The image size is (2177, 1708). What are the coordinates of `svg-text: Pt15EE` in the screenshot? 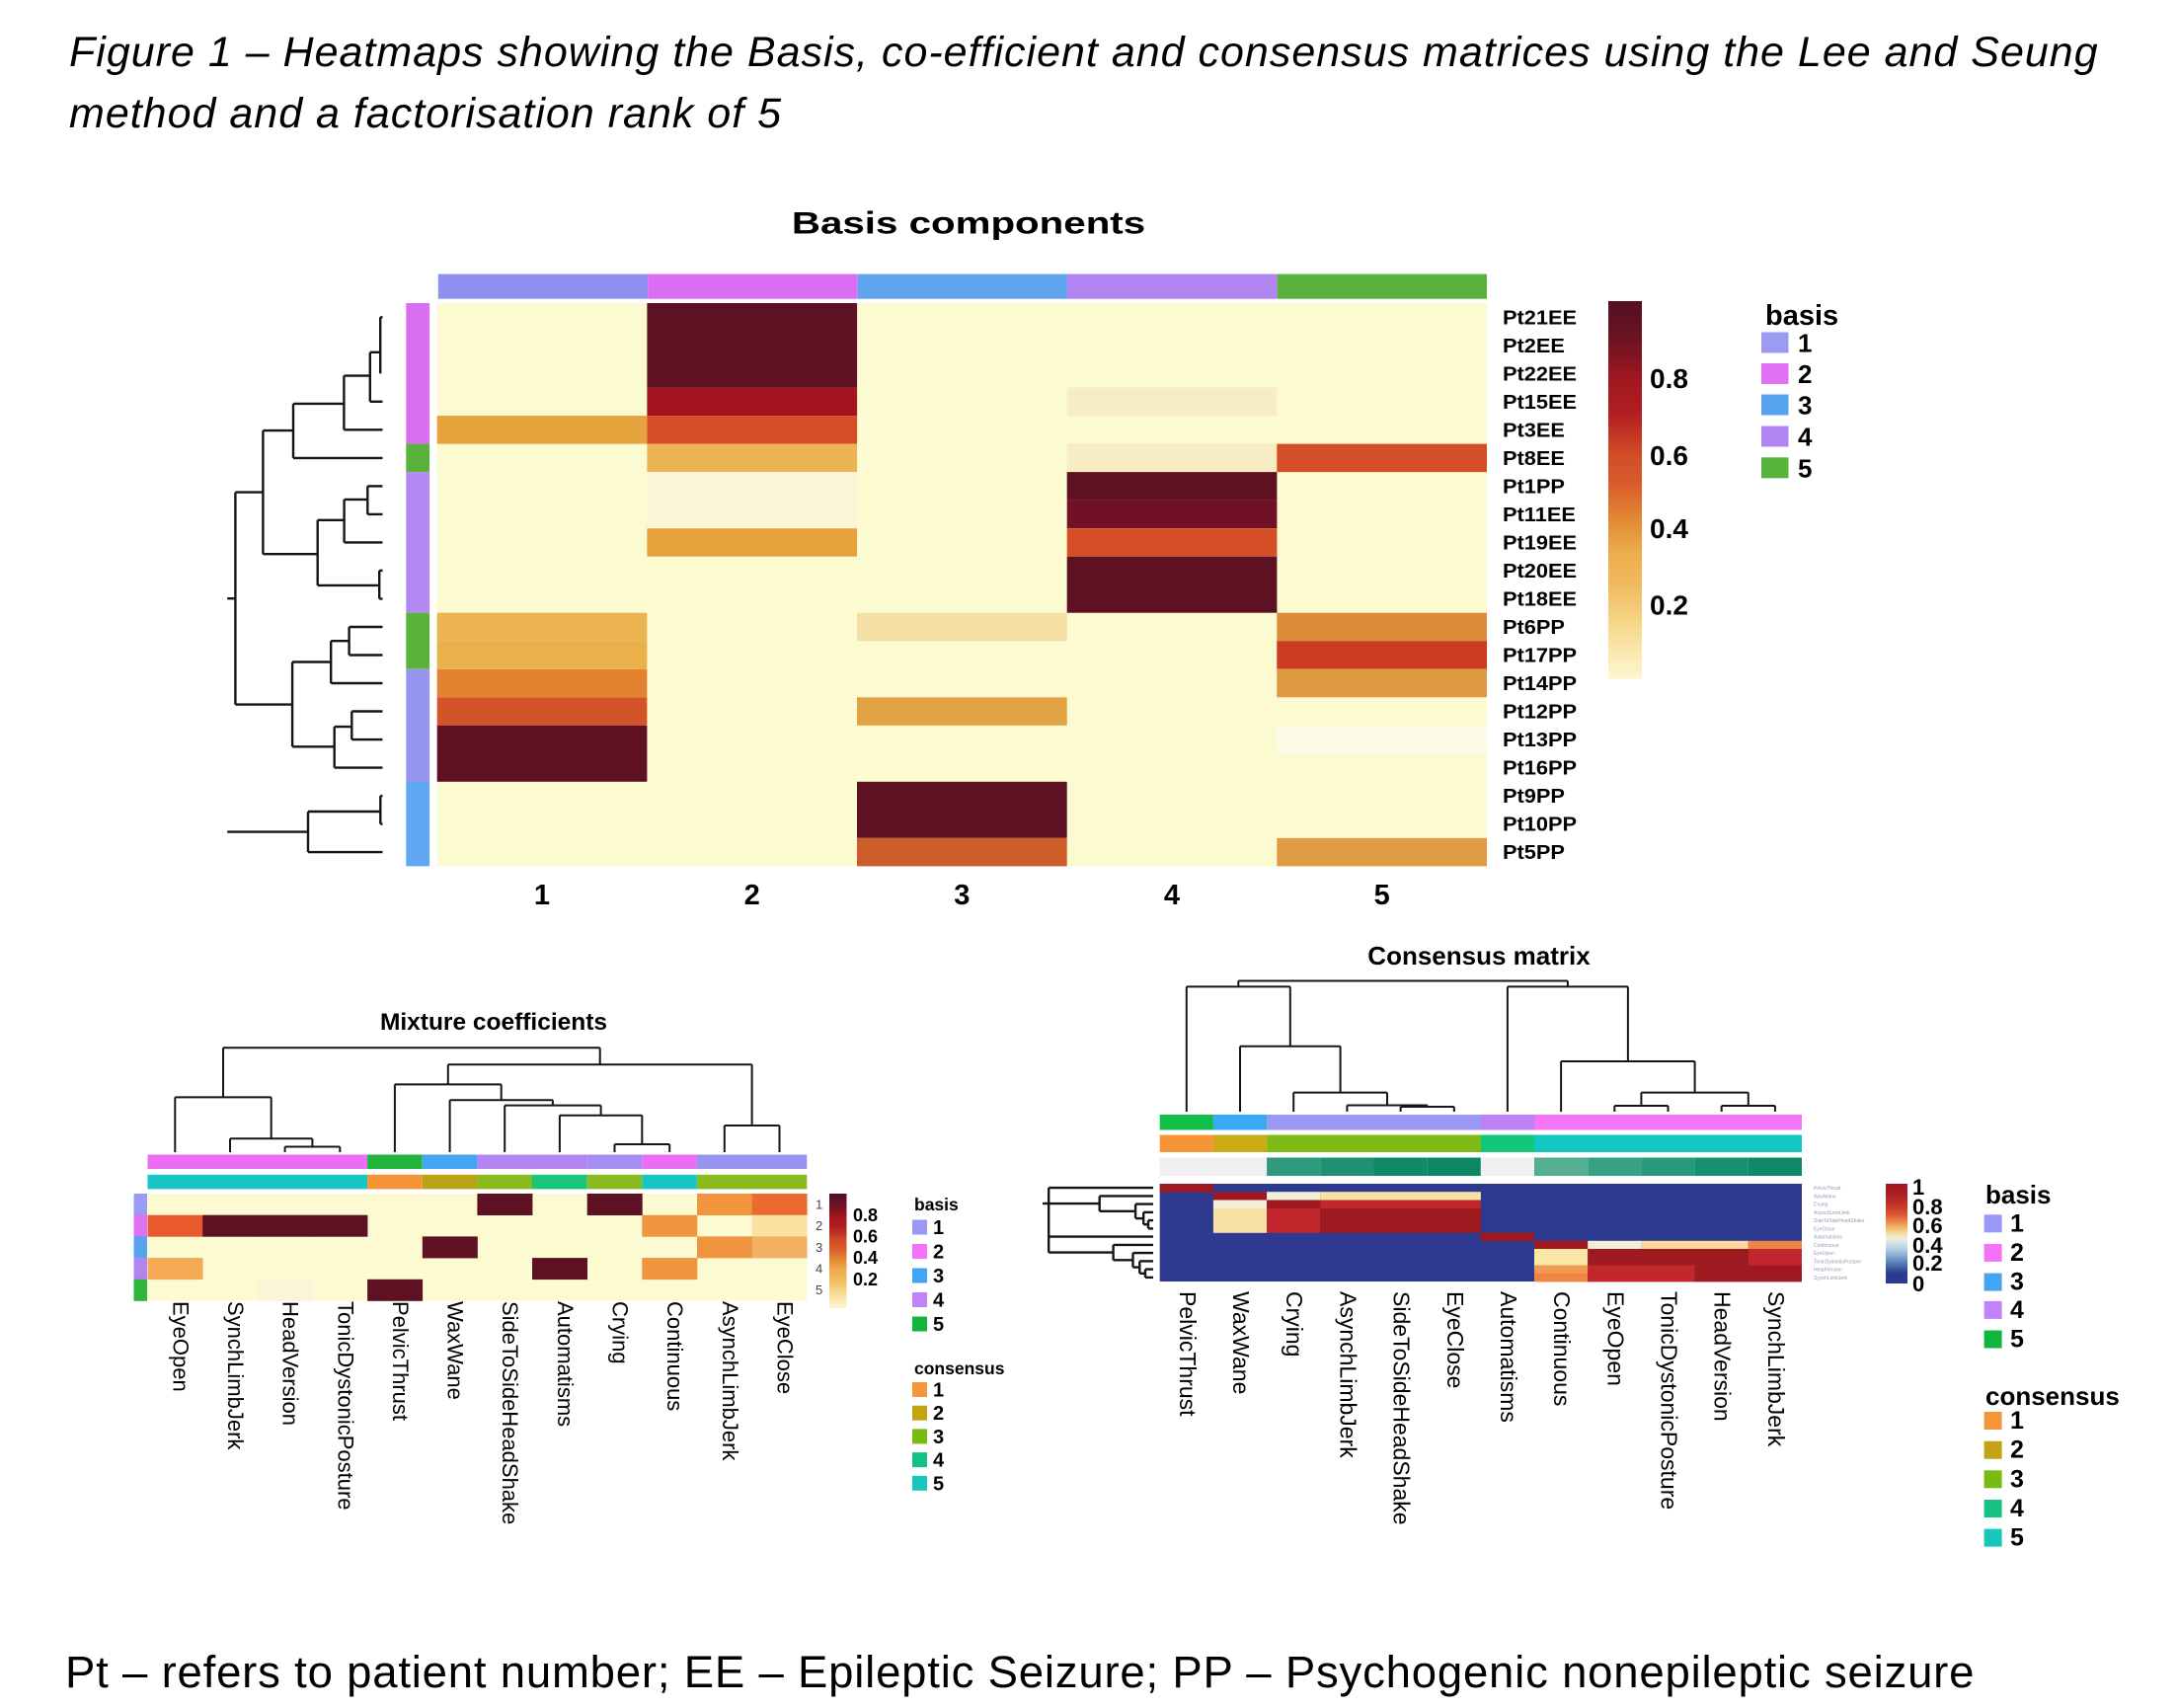 It's located at (1540, 403).